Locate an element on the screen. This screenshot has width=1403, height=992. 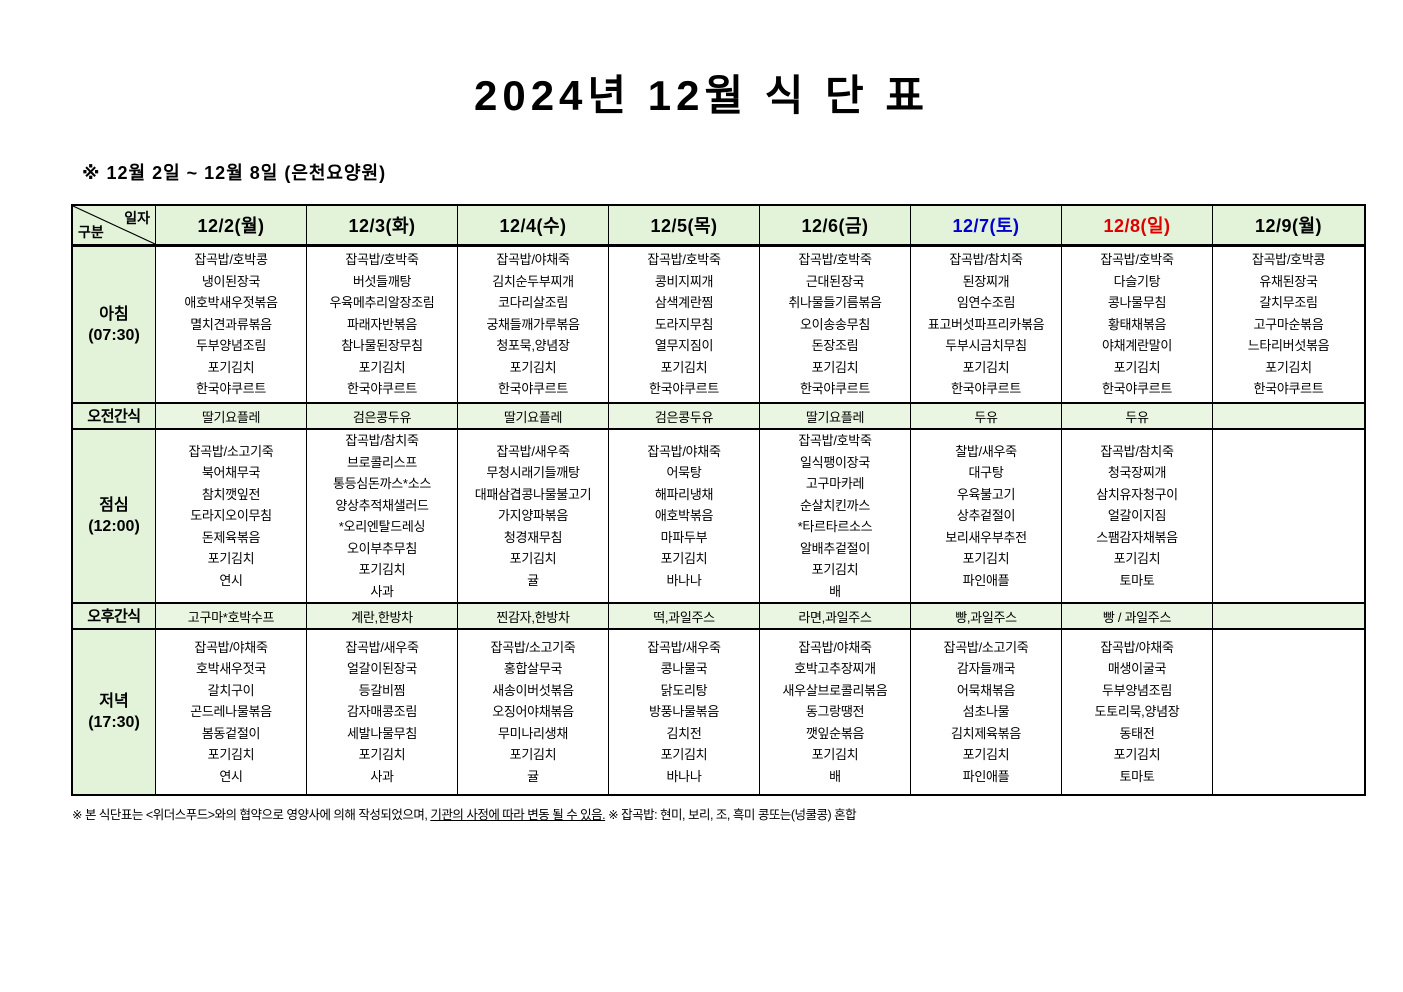
menu-item: 느타리버섯볶음 is located at coordinates (1288, 346).